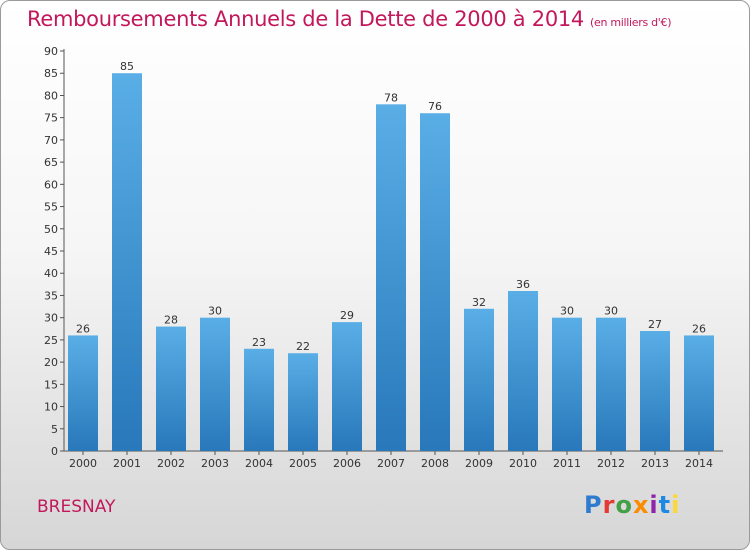 The image size is (750, 550). What do you see at coordinates (347, 315) in the screenshot?
I see `data-label: 29` at bounding box center [347, 315].